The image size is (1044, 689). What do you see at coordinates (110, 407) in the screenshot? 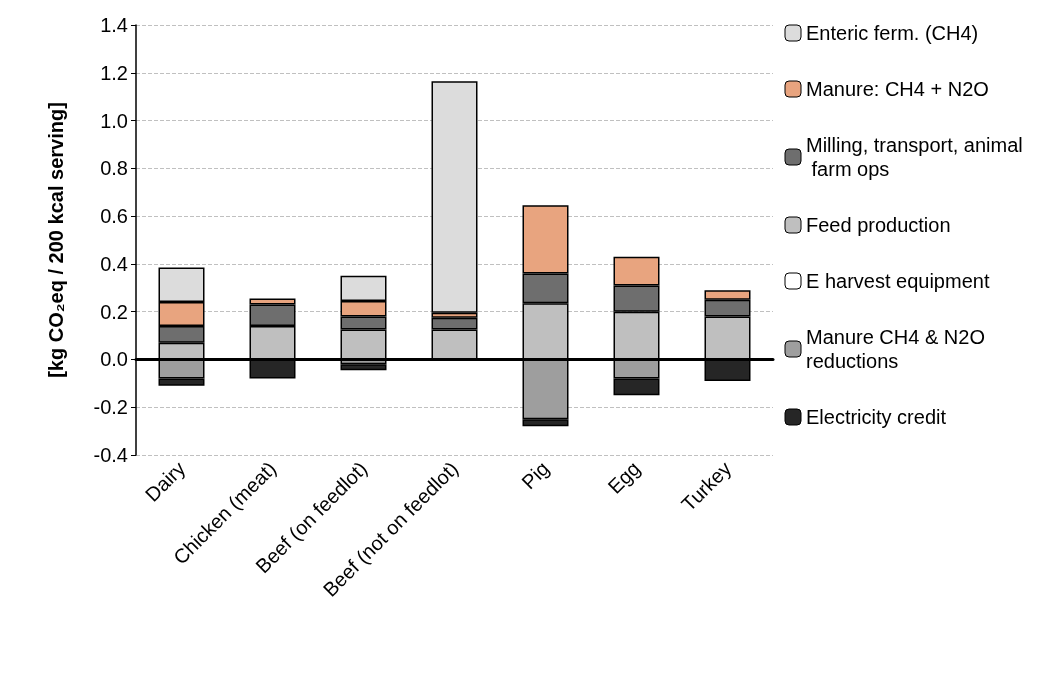
I see `y-tick-label: -0.2` at bounding box center [110, 407].